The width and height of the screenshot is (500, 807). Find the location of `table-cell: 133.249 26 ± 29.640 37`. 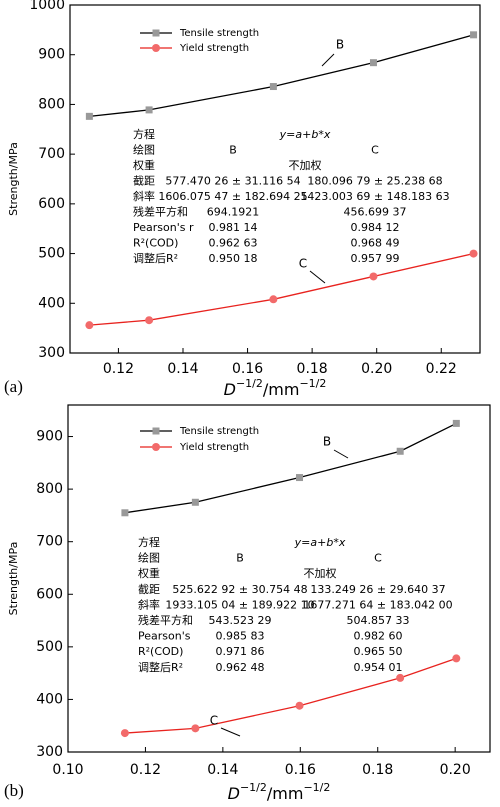

table-cell: 133.249 26 ± 29.640 37 is located at coordinates (377, 589).